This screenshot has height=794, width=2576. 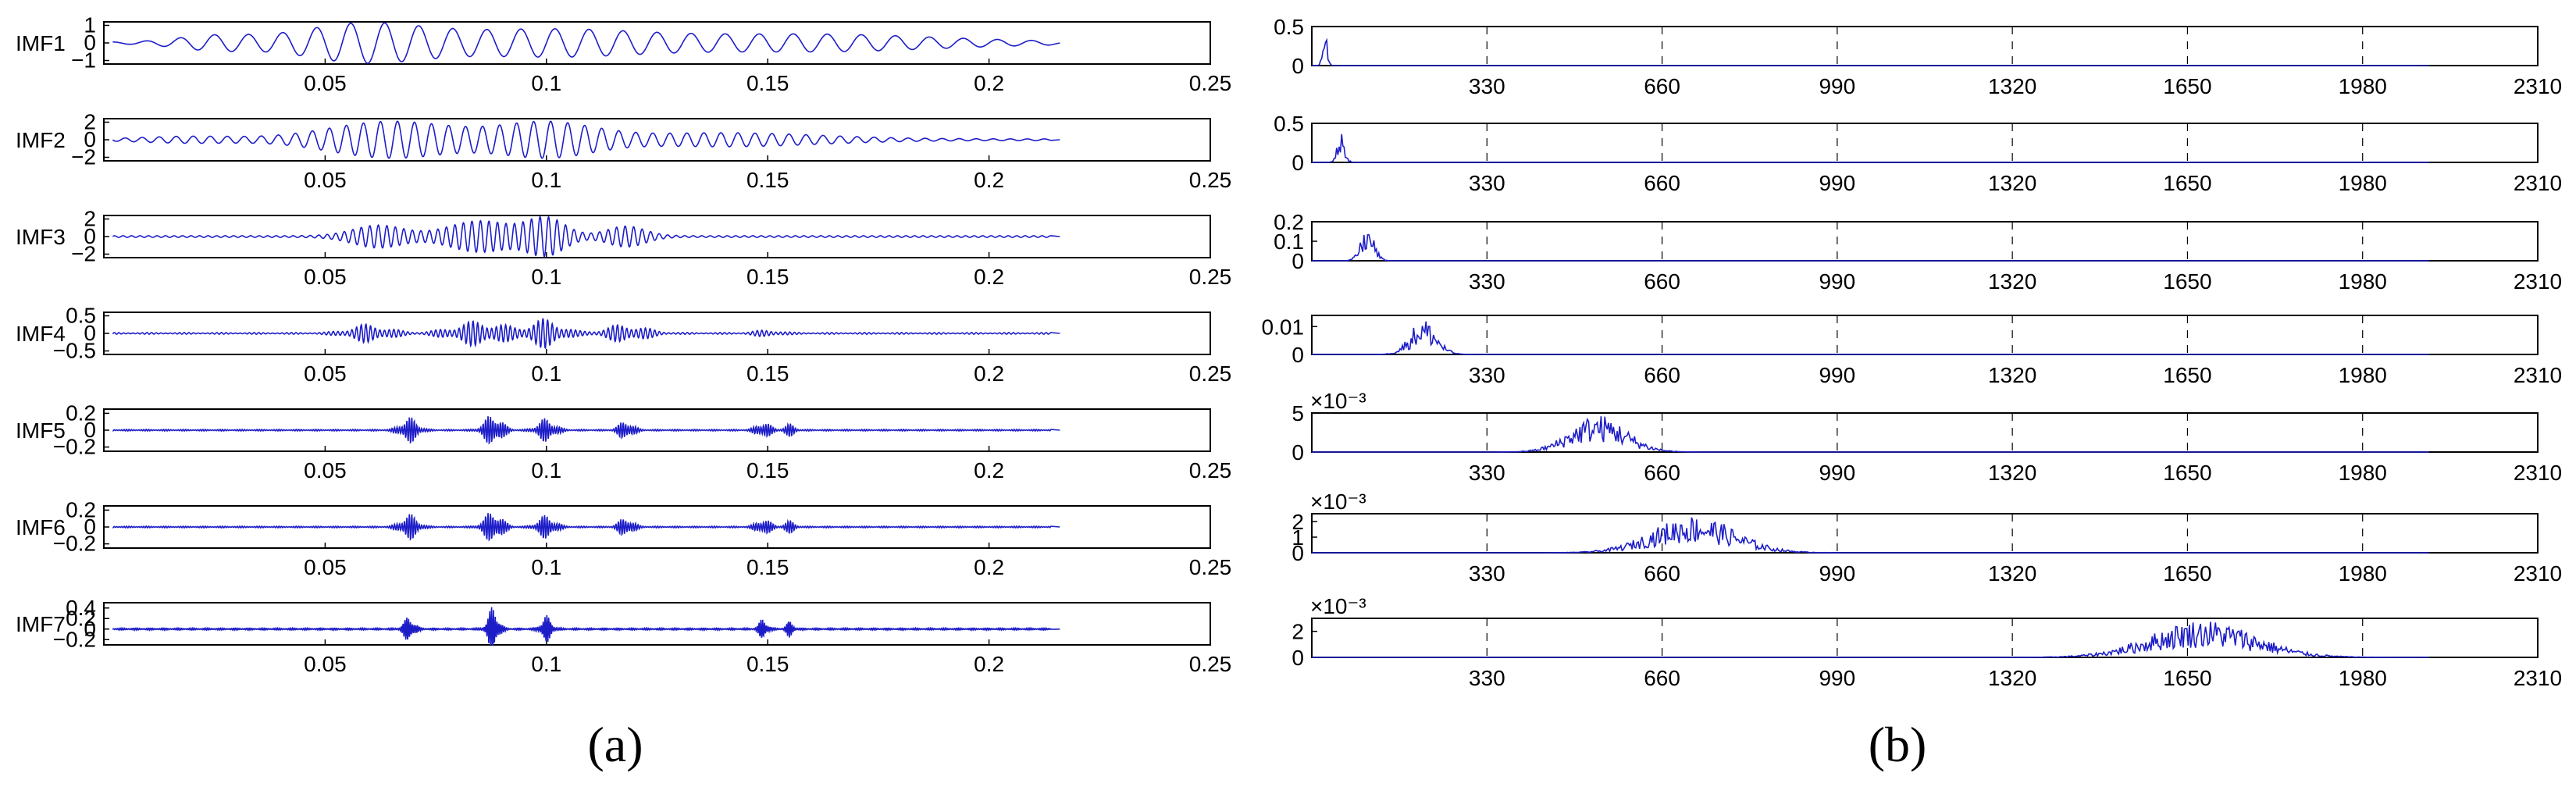 I want to click on spectrum-row-2: 330 660 990 1320 1650 1980 2310 0.5 0, so click(x=1918, y=154).